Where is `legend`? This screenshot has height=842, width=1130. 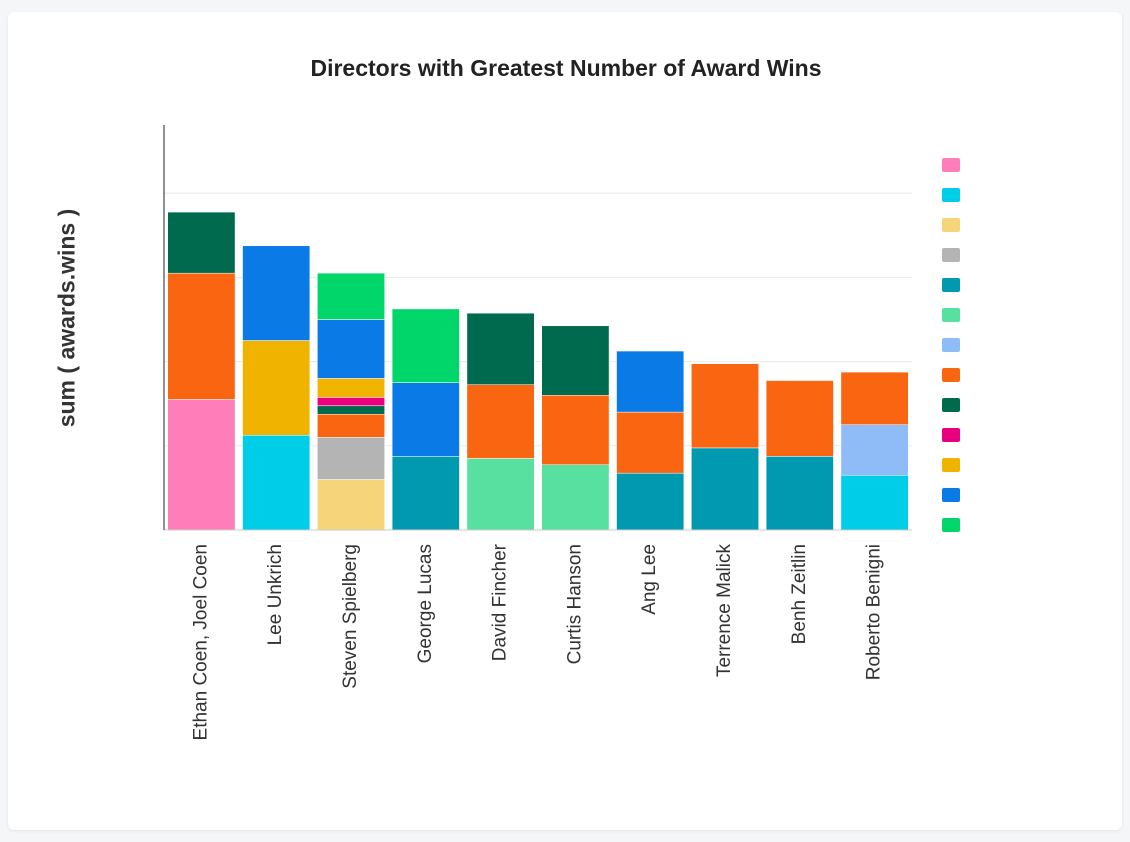
legend is located at coordinates (1022, 345).